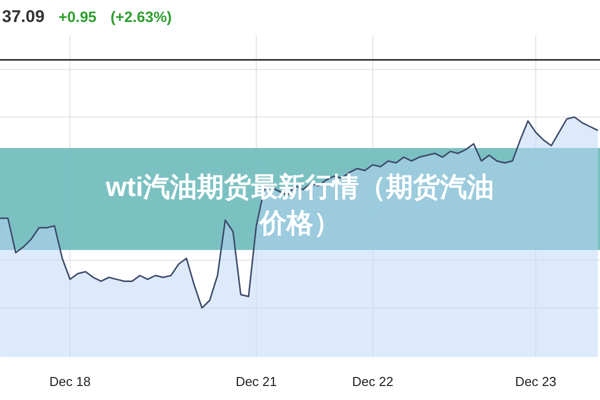 This screenshot has height=400, width=600. I want to click on text: 37.09, so click(23, 16).